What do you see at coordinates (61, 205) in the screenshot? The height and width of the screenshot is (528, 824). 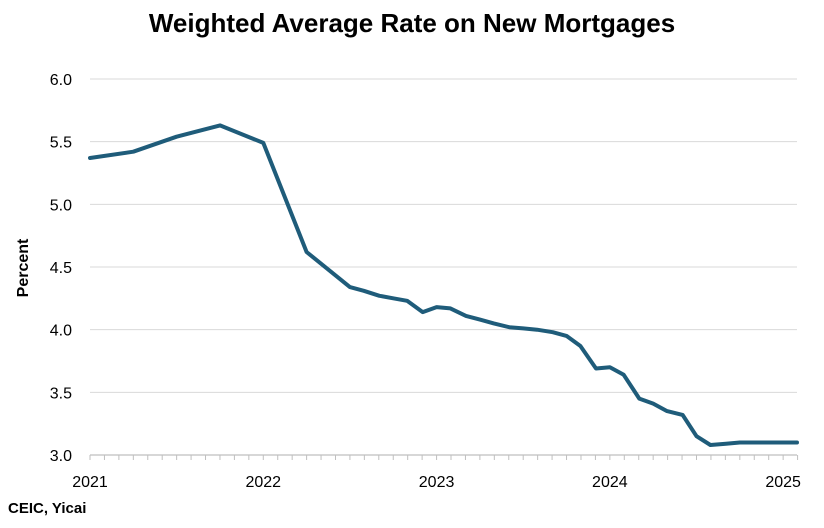 I see `y-tick-label: 5.0` at bounding box center [61, 205].